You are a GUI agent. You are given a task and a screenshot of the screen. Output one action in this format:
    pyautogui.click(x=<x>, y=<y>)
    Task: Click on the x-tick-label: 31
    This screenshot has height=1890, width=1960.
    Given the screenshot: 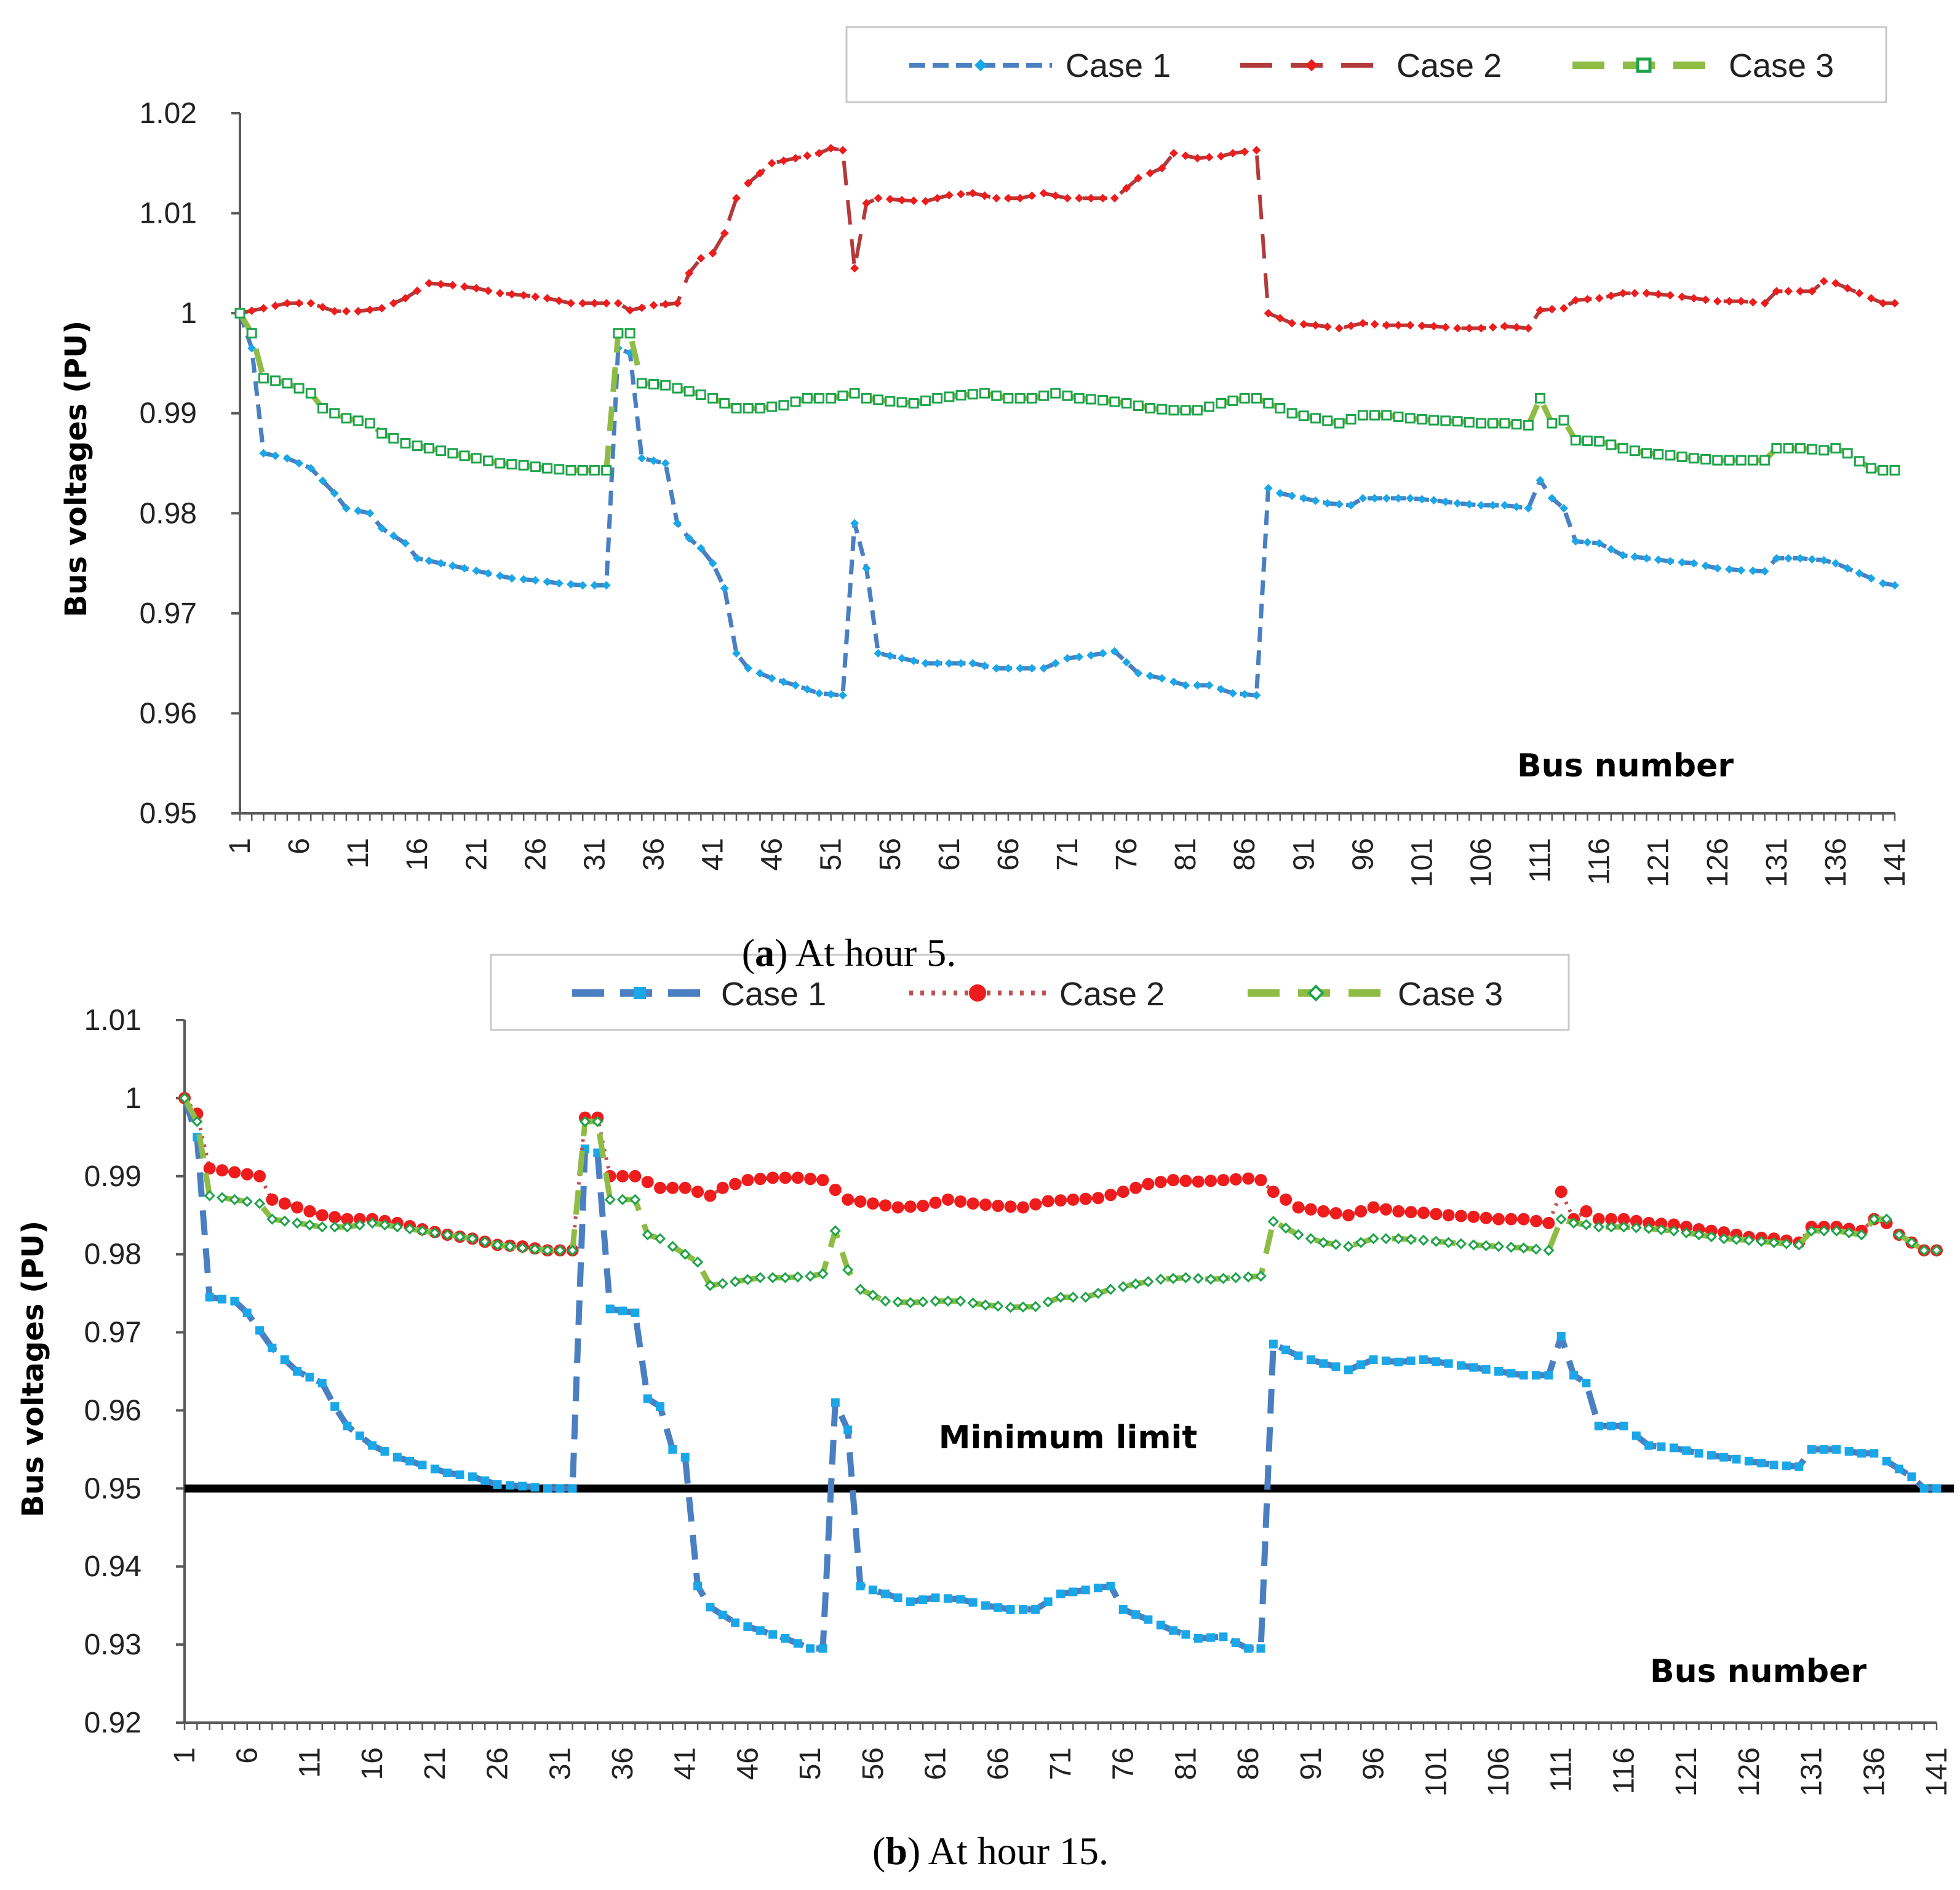 What is the action you would take?
    pyautogui.click(x=594, y=854)
    